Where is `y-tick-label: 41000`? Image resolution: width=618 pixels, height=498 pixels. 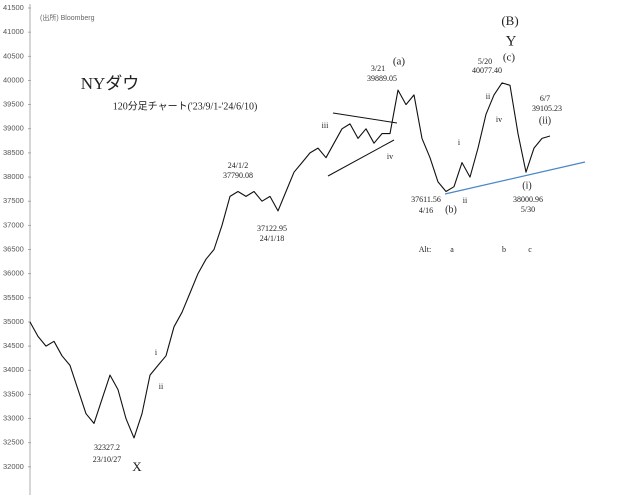 y-tick-label: 41000 is located at coordinates (13, 31).